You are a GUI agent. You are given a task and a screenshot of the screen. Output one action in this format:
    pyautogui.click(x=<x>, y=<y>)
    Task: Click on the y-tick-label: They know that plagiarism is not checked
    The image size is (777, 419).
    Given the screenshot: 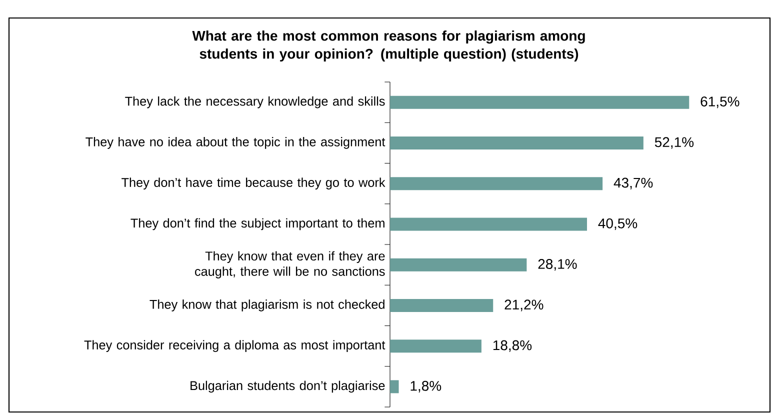 What is the action you would take?
    pyautogui.click(x=267, y=306)
    